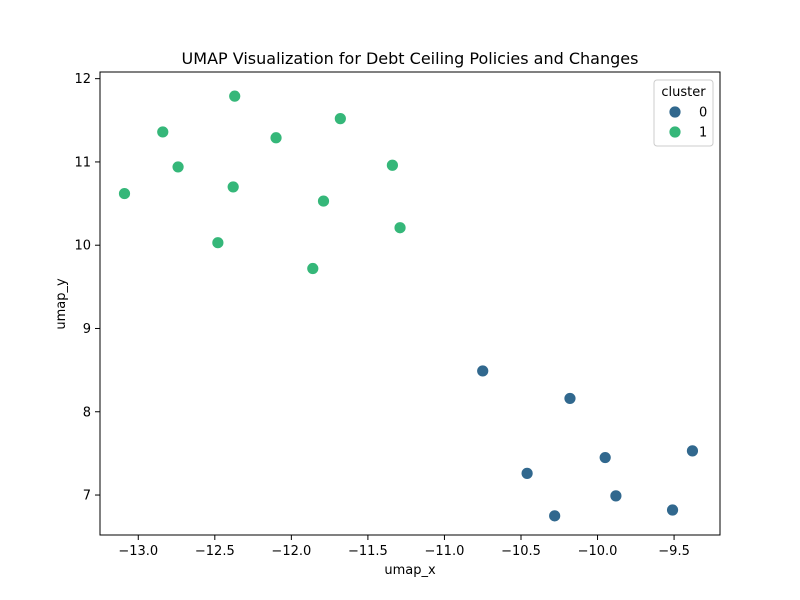  What do you see at coordinates (82, 79) in the screenshot?
I see `y-tick-label: 12` at bounding box center [82, 79].